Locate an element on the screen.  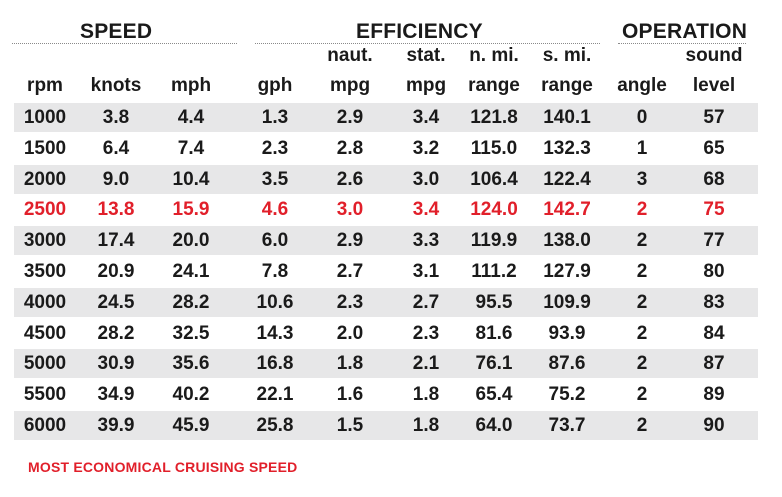
table-row: 1000 3.8 4.4 1.3 2.9 3.4 121.8 140.1 0 57 is located at coordinates (386, 117).